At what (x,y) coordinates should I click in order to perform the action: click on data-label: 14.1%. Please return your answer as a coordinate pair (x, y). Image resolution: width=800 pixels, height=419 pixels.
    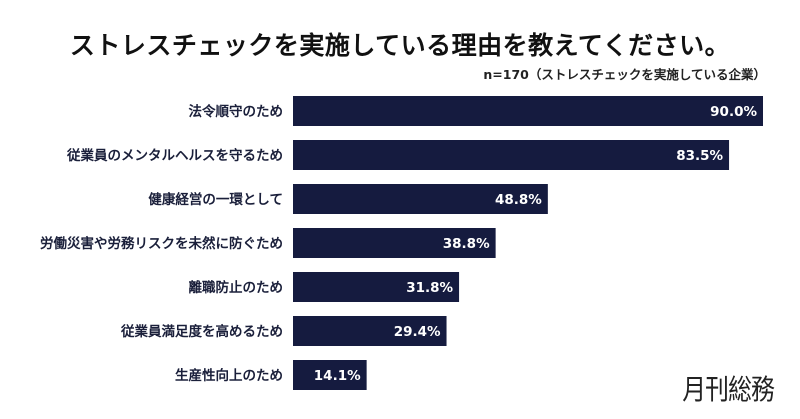
    Looking at the image, I should click on (337, 376).